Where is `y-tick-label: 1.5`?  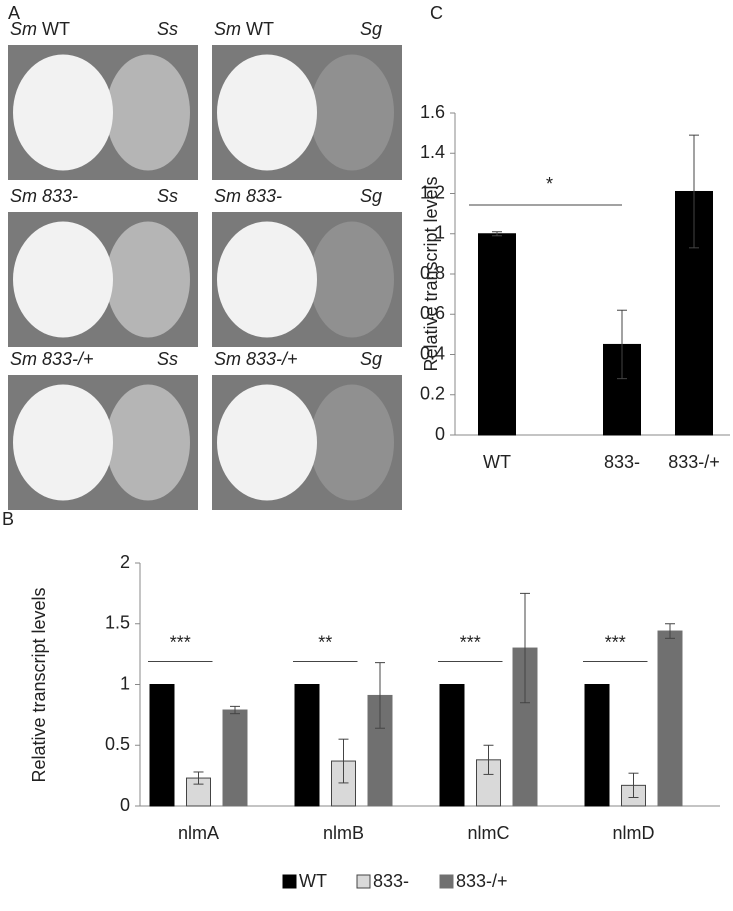 y-tick-label: 1.5 is located at coordinates (117, 623).